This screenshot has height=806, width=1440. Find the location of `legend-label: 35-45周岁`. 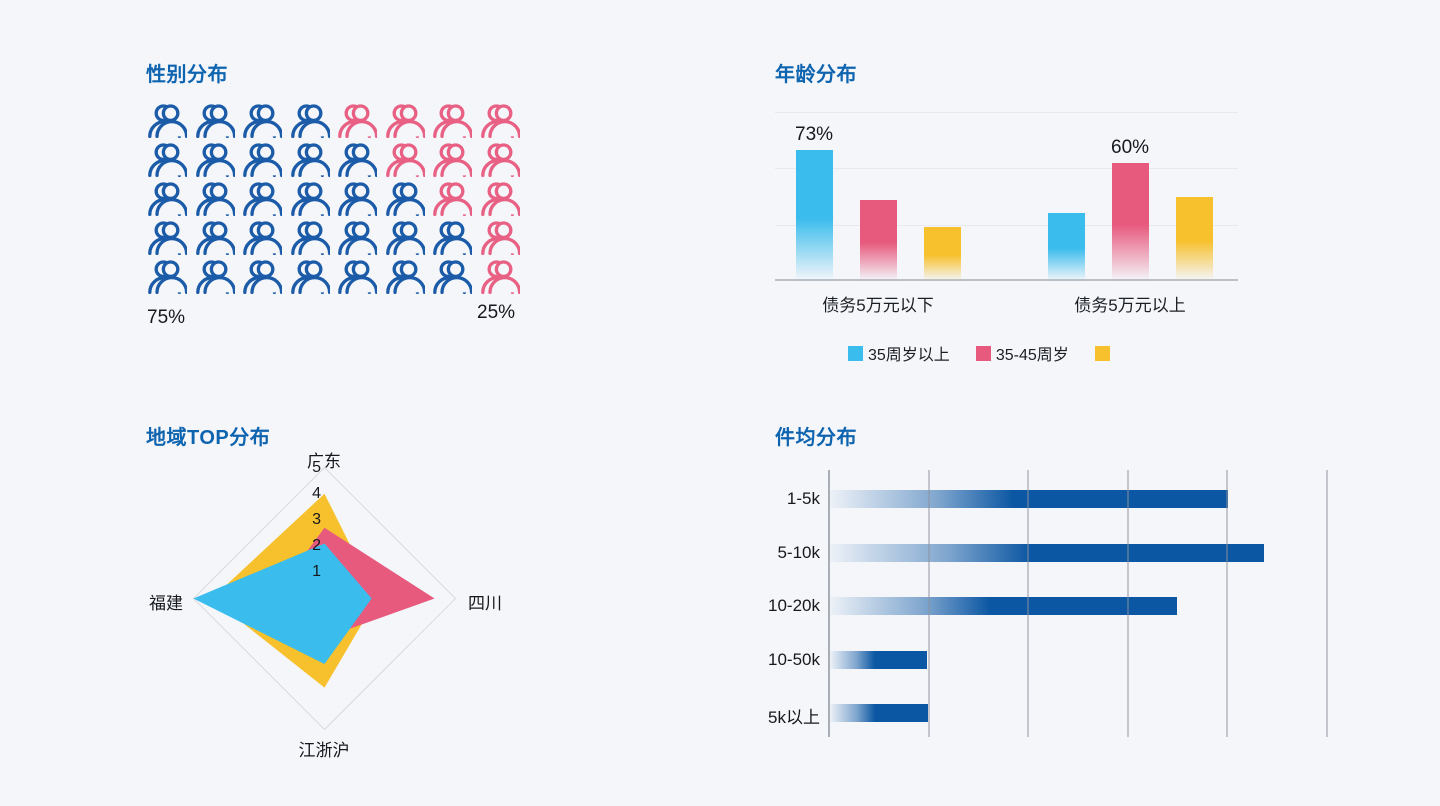

legend-label: 35-45周岁 is located at coordinates (1032, 355).